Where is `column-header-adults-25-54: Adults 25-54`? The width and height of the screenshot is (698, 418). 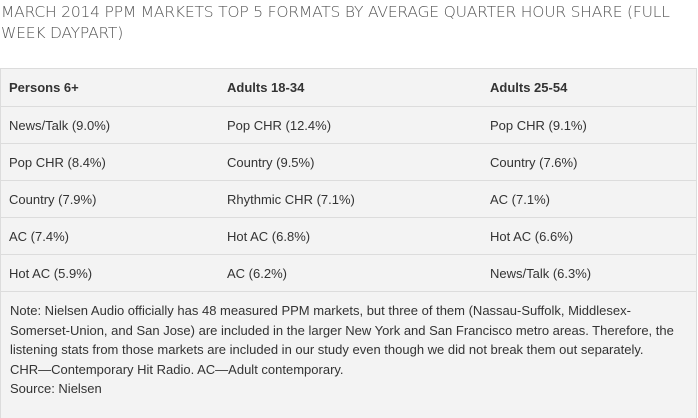
column-header-adults-25-54: Adults 25-54 is located at coordinates (529, 87).